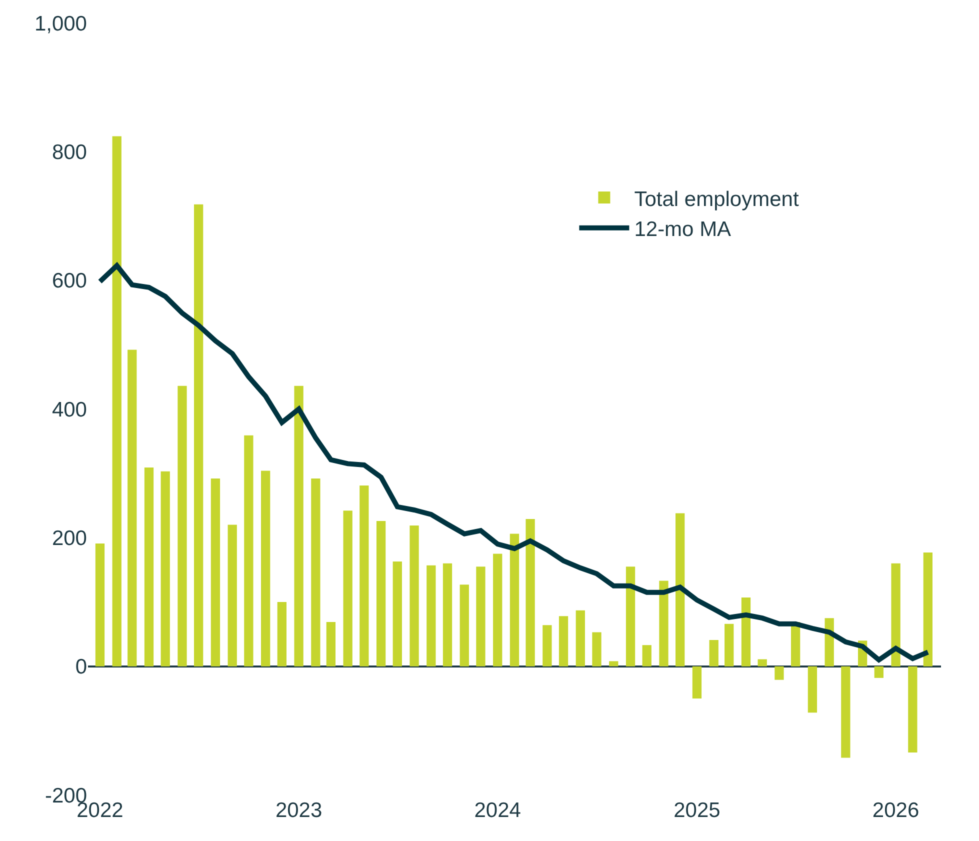 This screenshot has width=979, height=841. I want to click on legend-label: 12-mo MA, so click(683, 230).